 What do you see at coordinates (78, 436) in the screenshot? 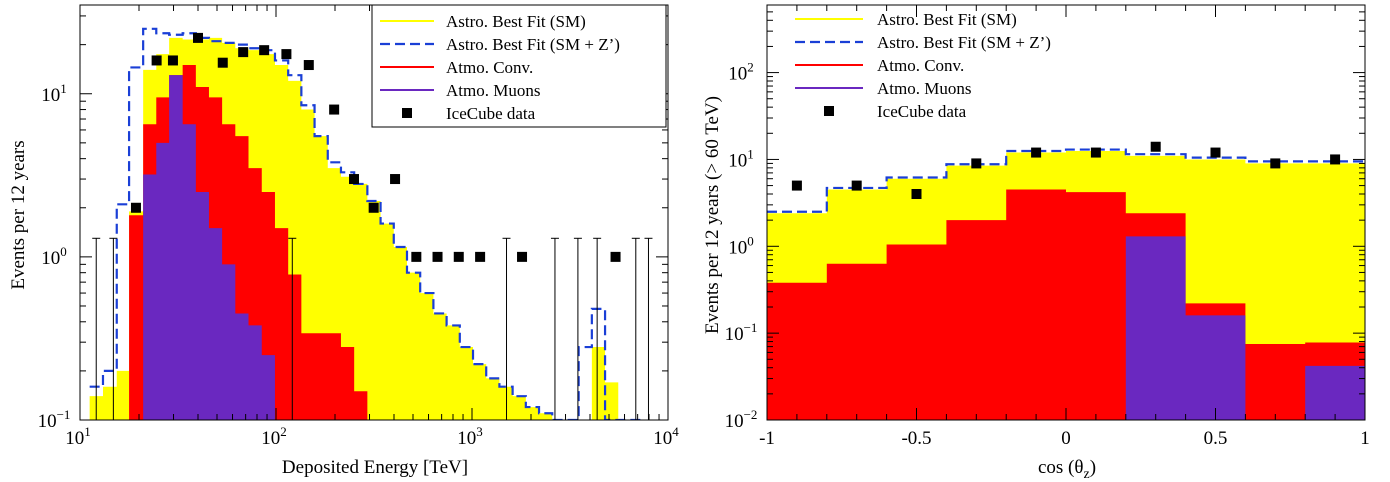
I see `x-tick-label: 10¹` at bounding box center [78, 436].